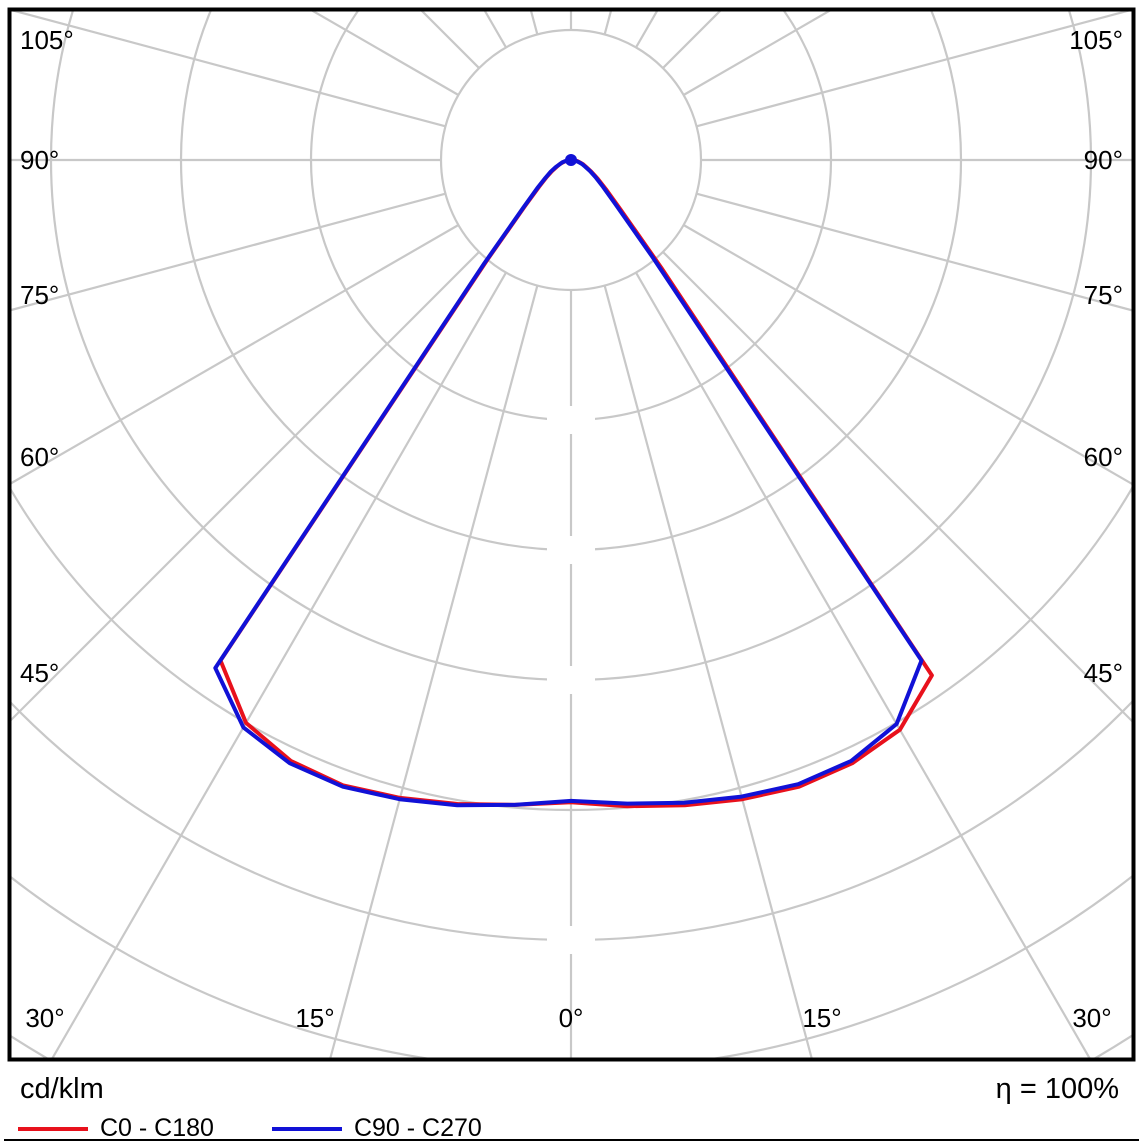 The height and width of the screenshot is (1143, 1143). I want to click on legend-item-c0-c180: C0 - C180, so click(116, 1128).